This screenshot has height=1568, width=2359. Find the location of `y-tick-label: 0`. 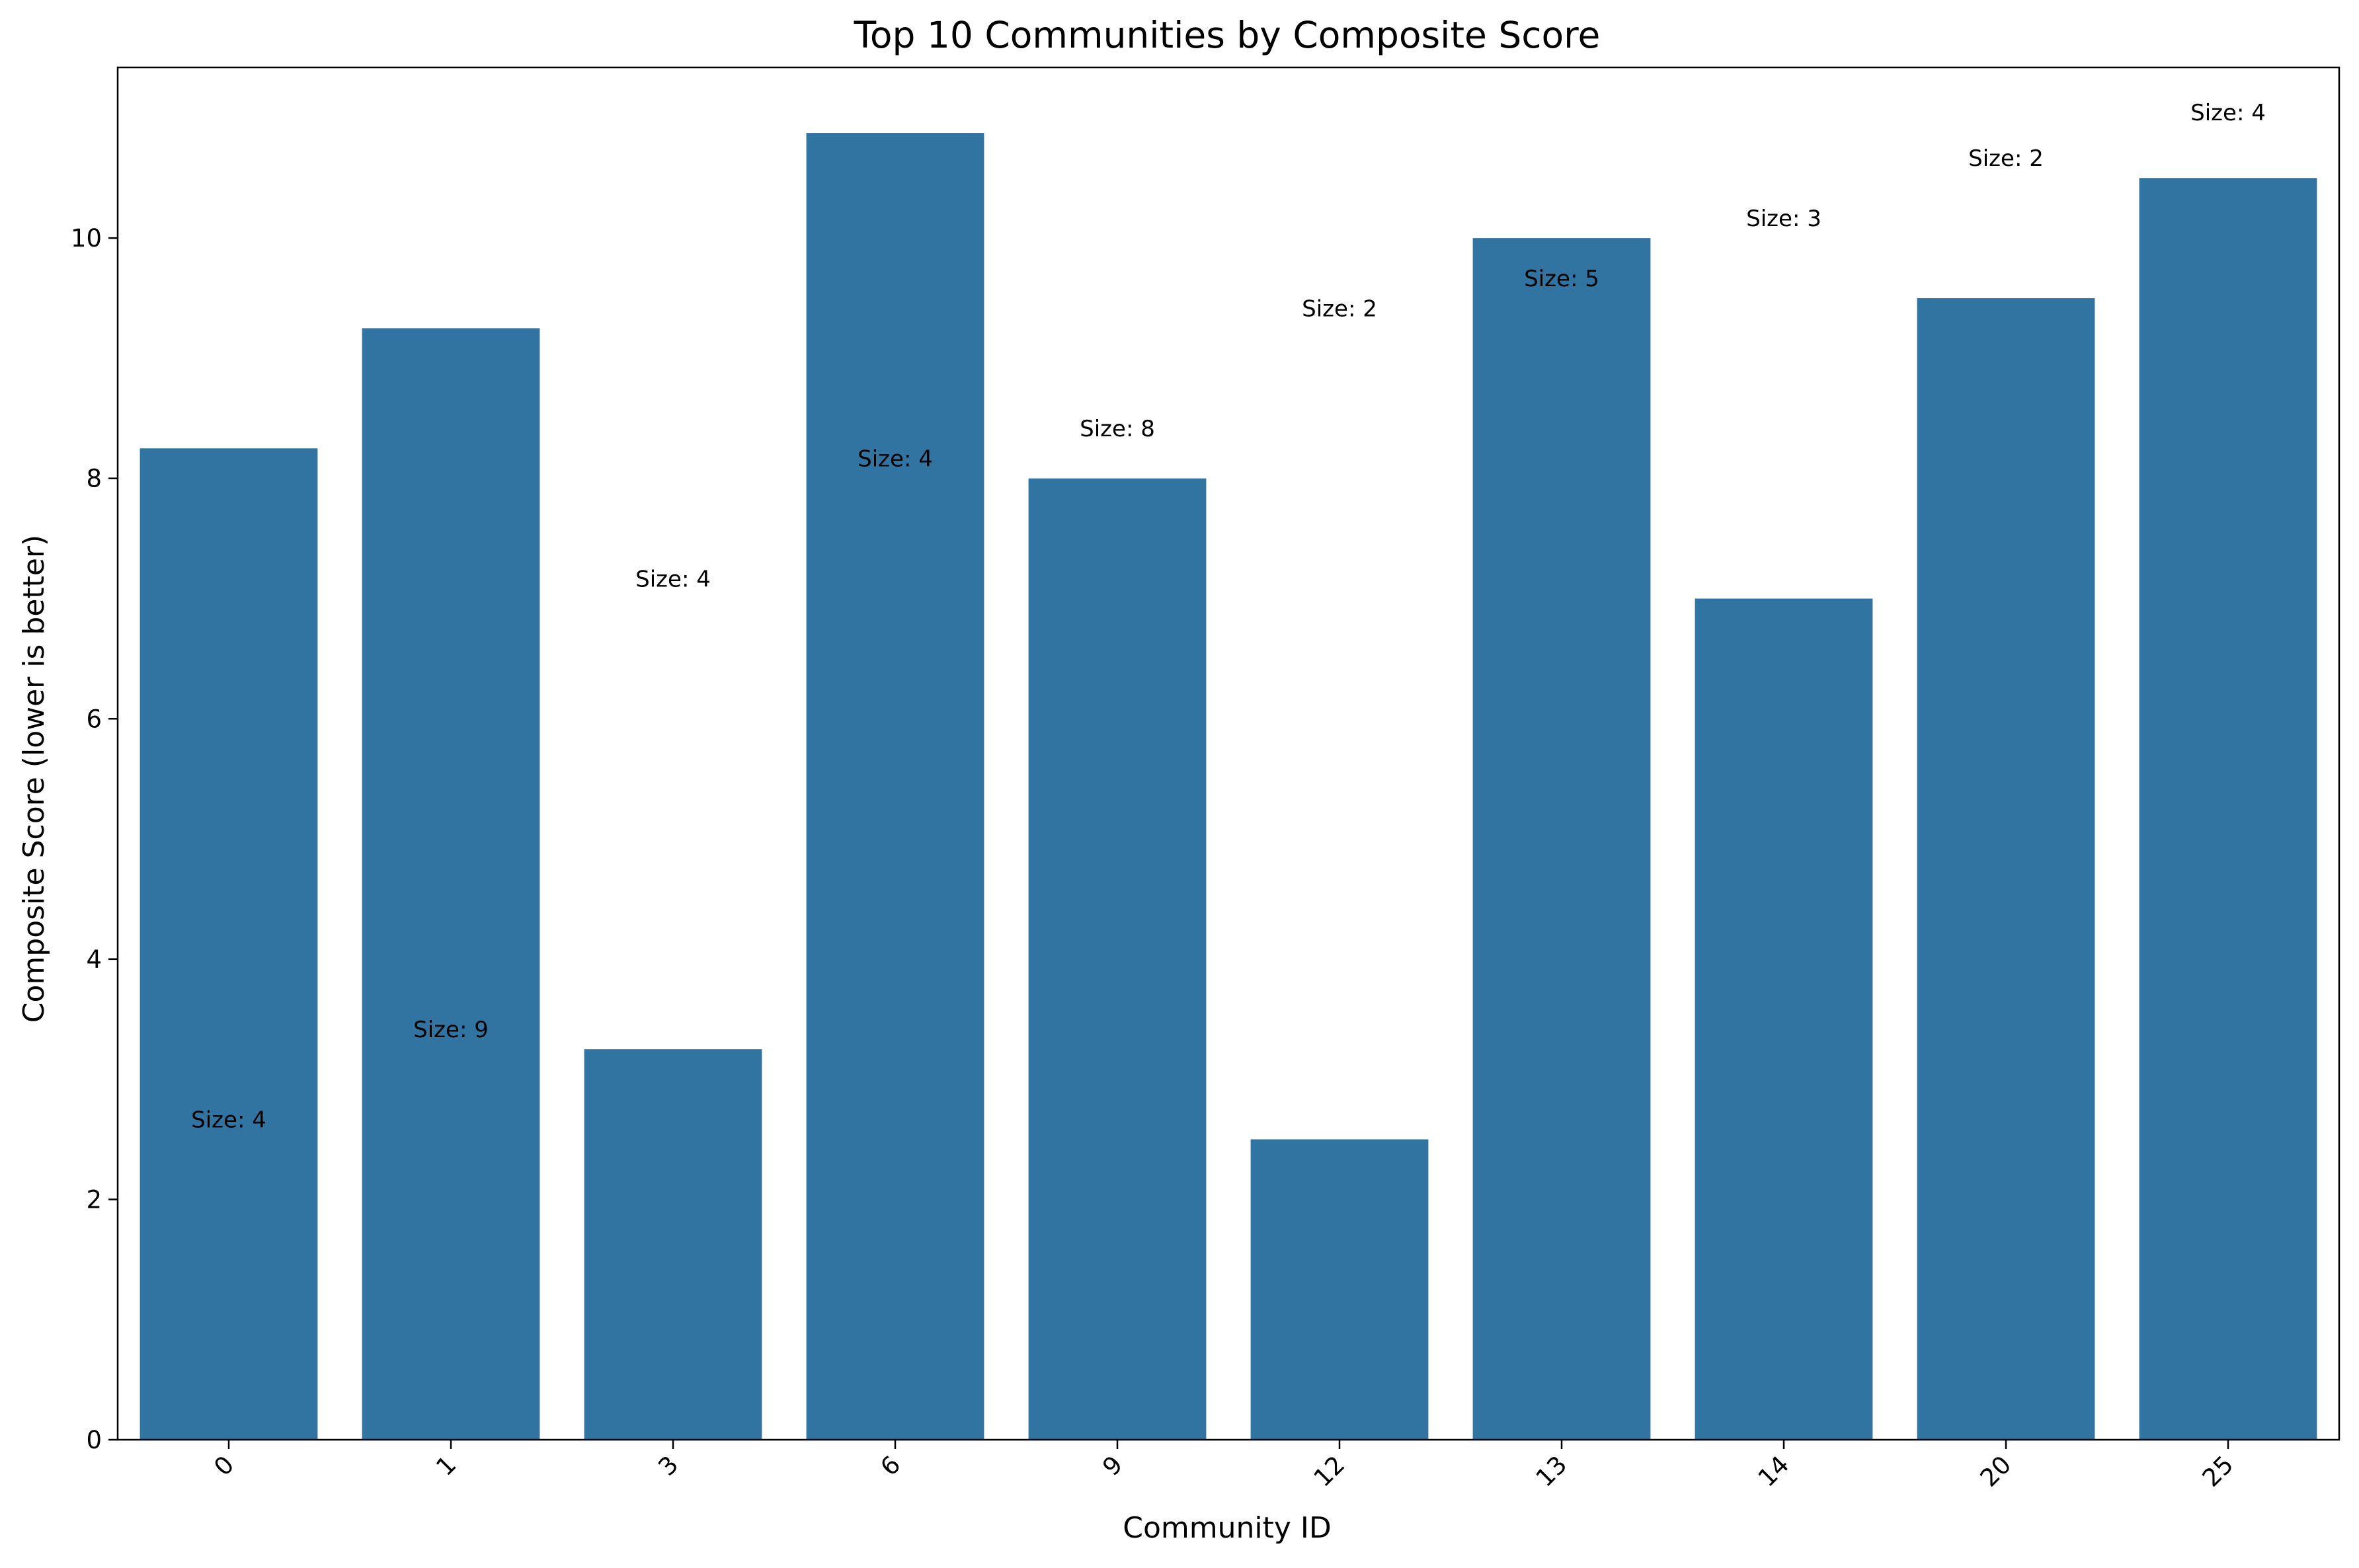

y-tick-label: 0 is located at coordinates (94, 1440).